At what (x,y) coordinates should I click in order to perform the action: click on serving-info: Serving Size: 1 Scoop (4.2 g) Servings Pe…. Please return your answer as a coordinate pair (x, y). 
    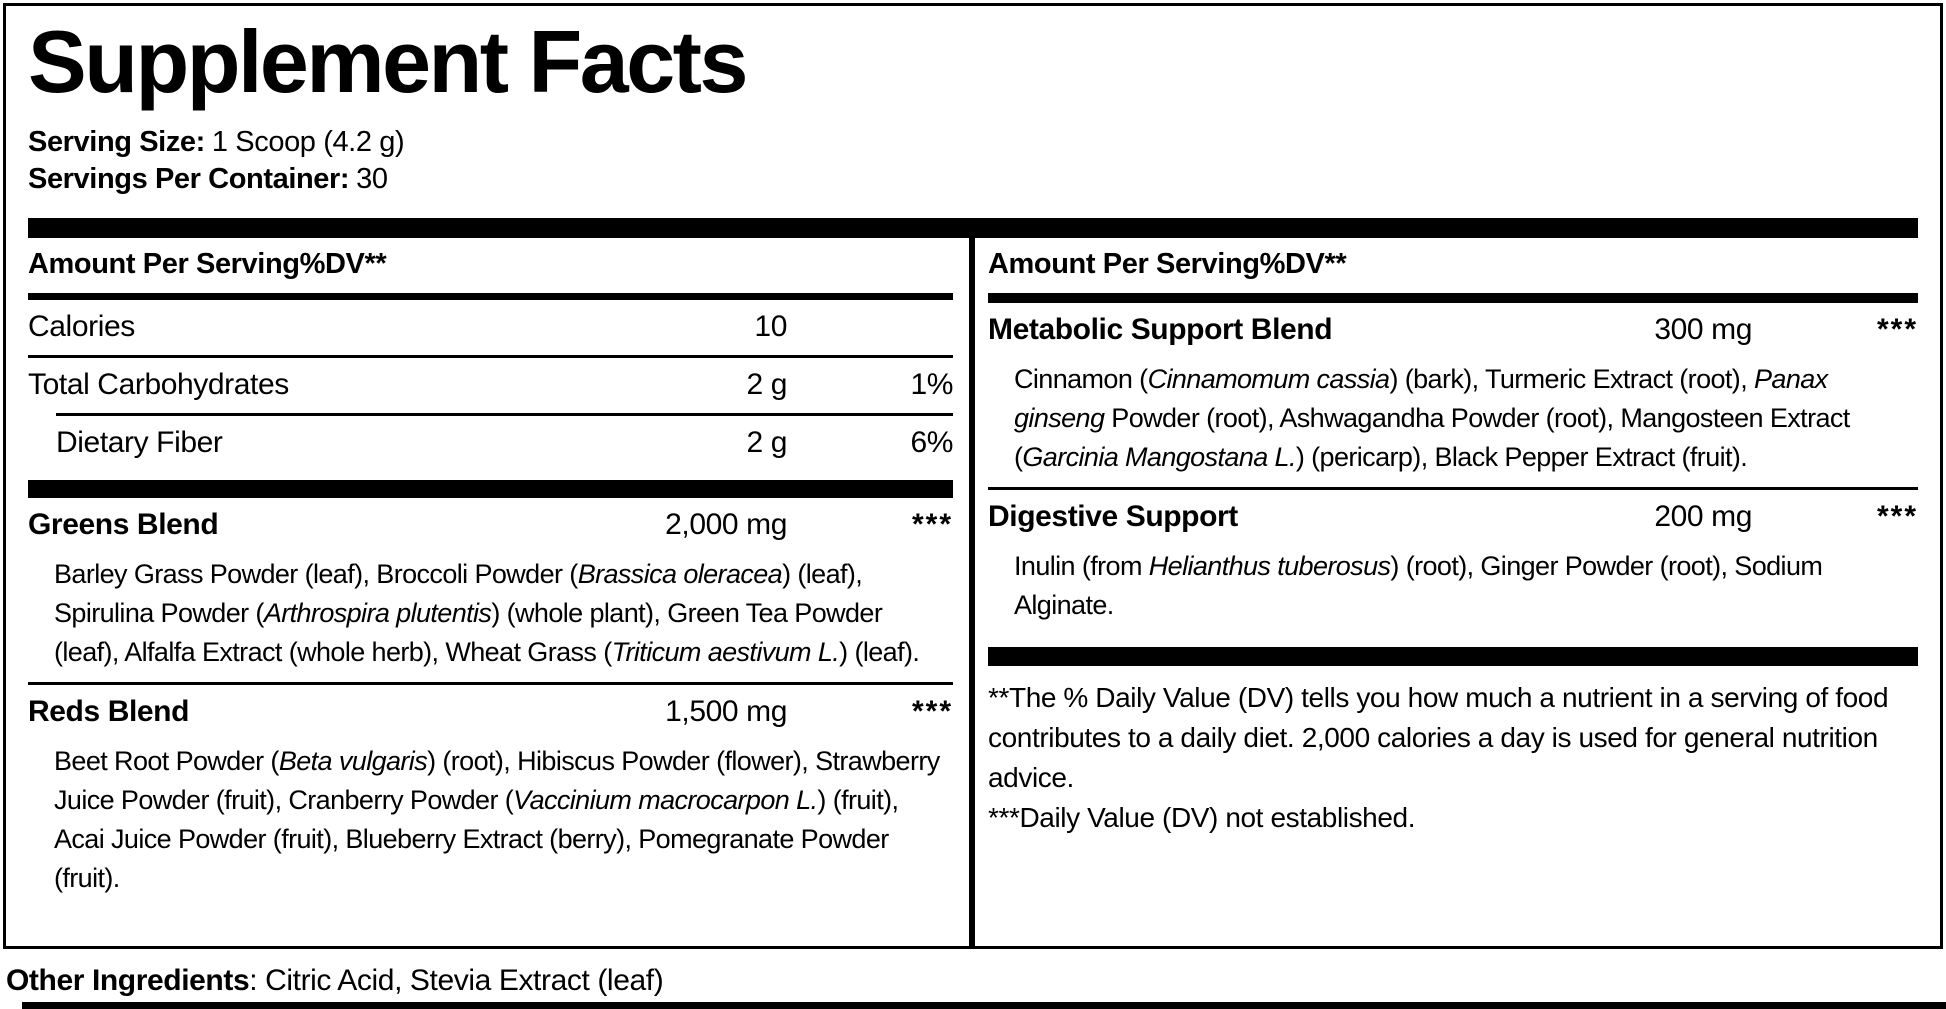
    Looking at the image, I should click on (973, 161).